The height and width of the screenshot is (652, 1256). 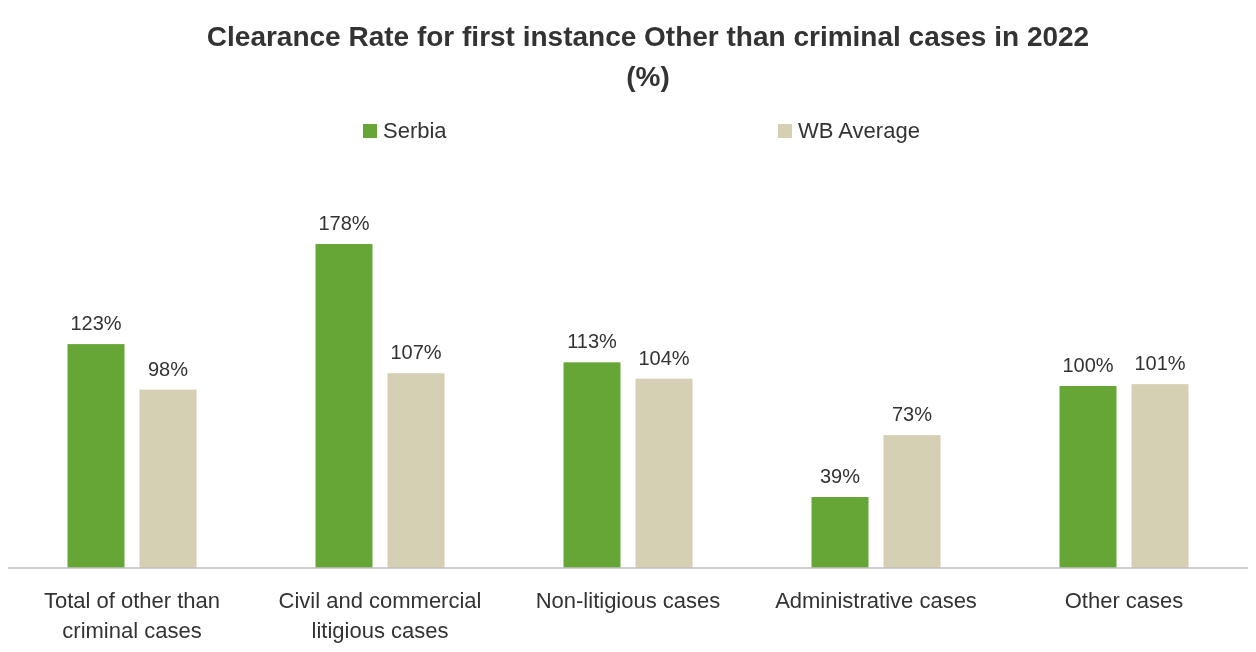 What do you see at coordinates (592, 341) in the screenshot?
I see `data-label: 113%` at bounding box center [592, 341].